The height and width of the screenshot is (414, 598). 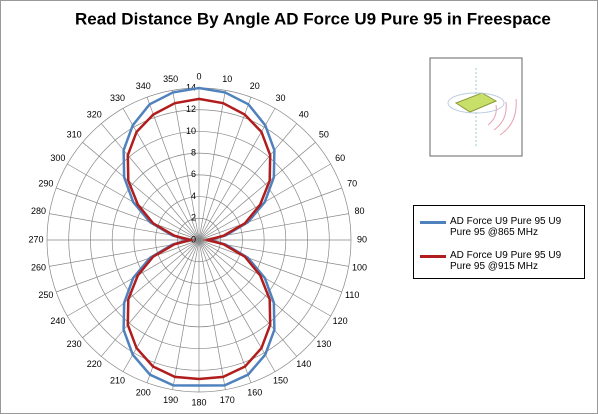 What do you see at coordinates (191, 131) in the screenshot?
I see `radial-tick-label: 10` at bounding box center [191, 131].